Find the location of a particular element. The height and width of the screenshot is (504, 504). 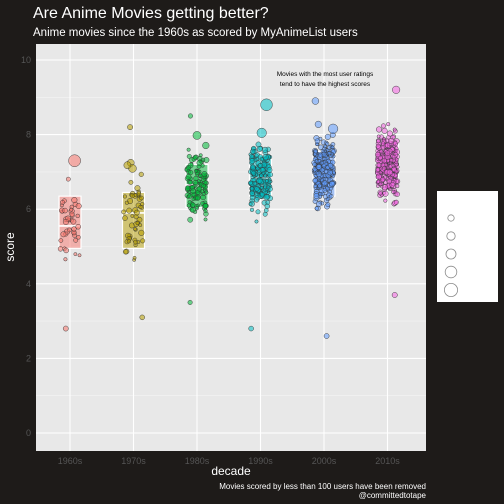

y-axis-title: score is located at coordinates (10, 247).